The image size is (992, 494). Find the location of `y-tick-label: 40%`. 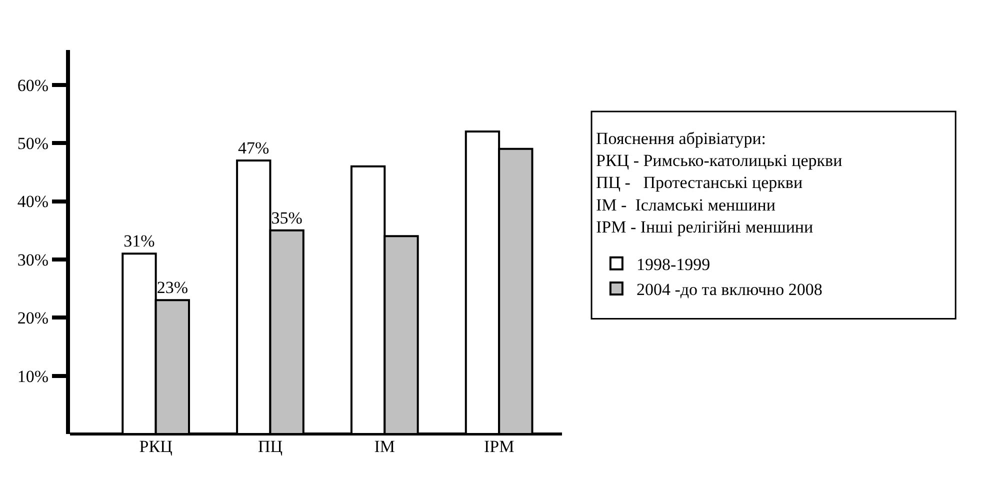

y-tick-label: 40% is located at coordinates (33, 202).